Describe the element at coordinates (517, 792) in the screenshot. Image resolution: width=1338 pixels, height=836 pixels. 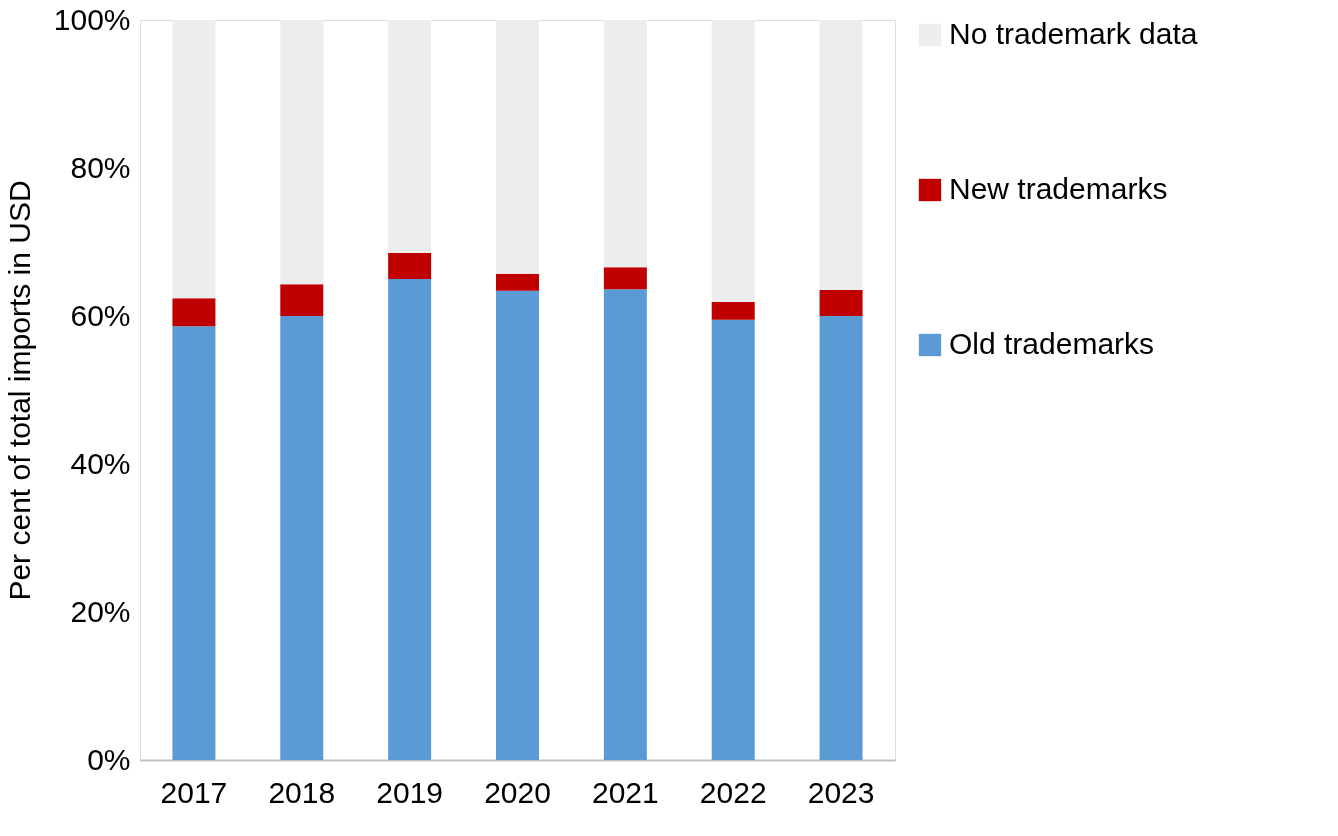
I see `x-tick-label: 2020` at that location.